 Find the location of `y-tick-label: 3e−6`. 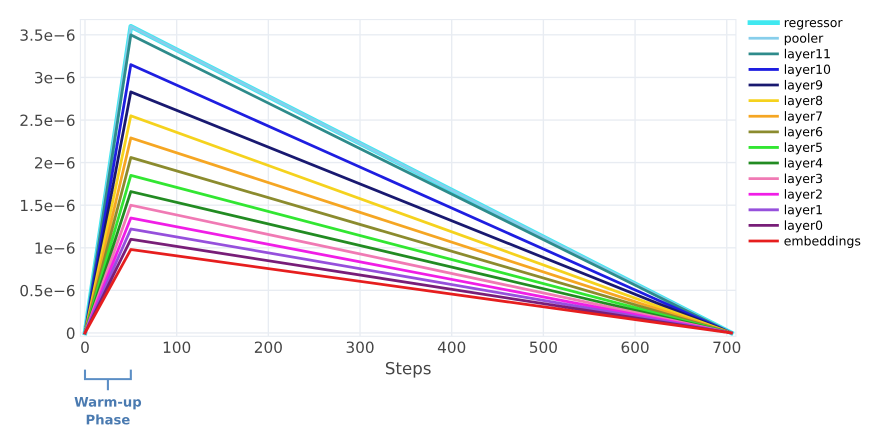

y-tick-label: 3e−6 is located at coordinates (55, 78).